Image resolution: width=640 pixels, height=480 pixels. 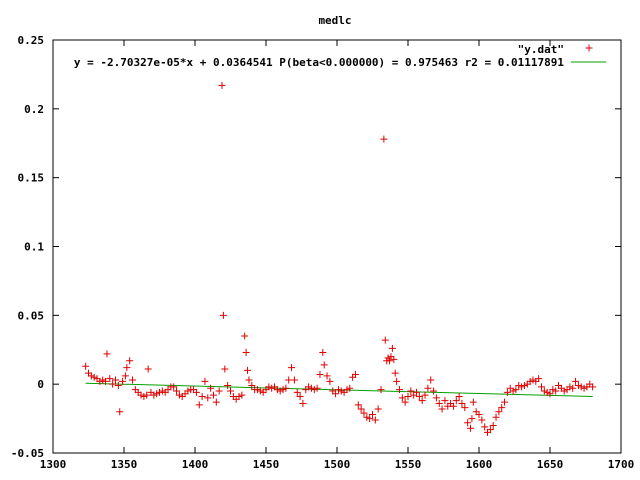 What do you see at coordinates (334, 20) in the screenshot?
I see `chart-title: medlc` at bounding box center [334, 20].